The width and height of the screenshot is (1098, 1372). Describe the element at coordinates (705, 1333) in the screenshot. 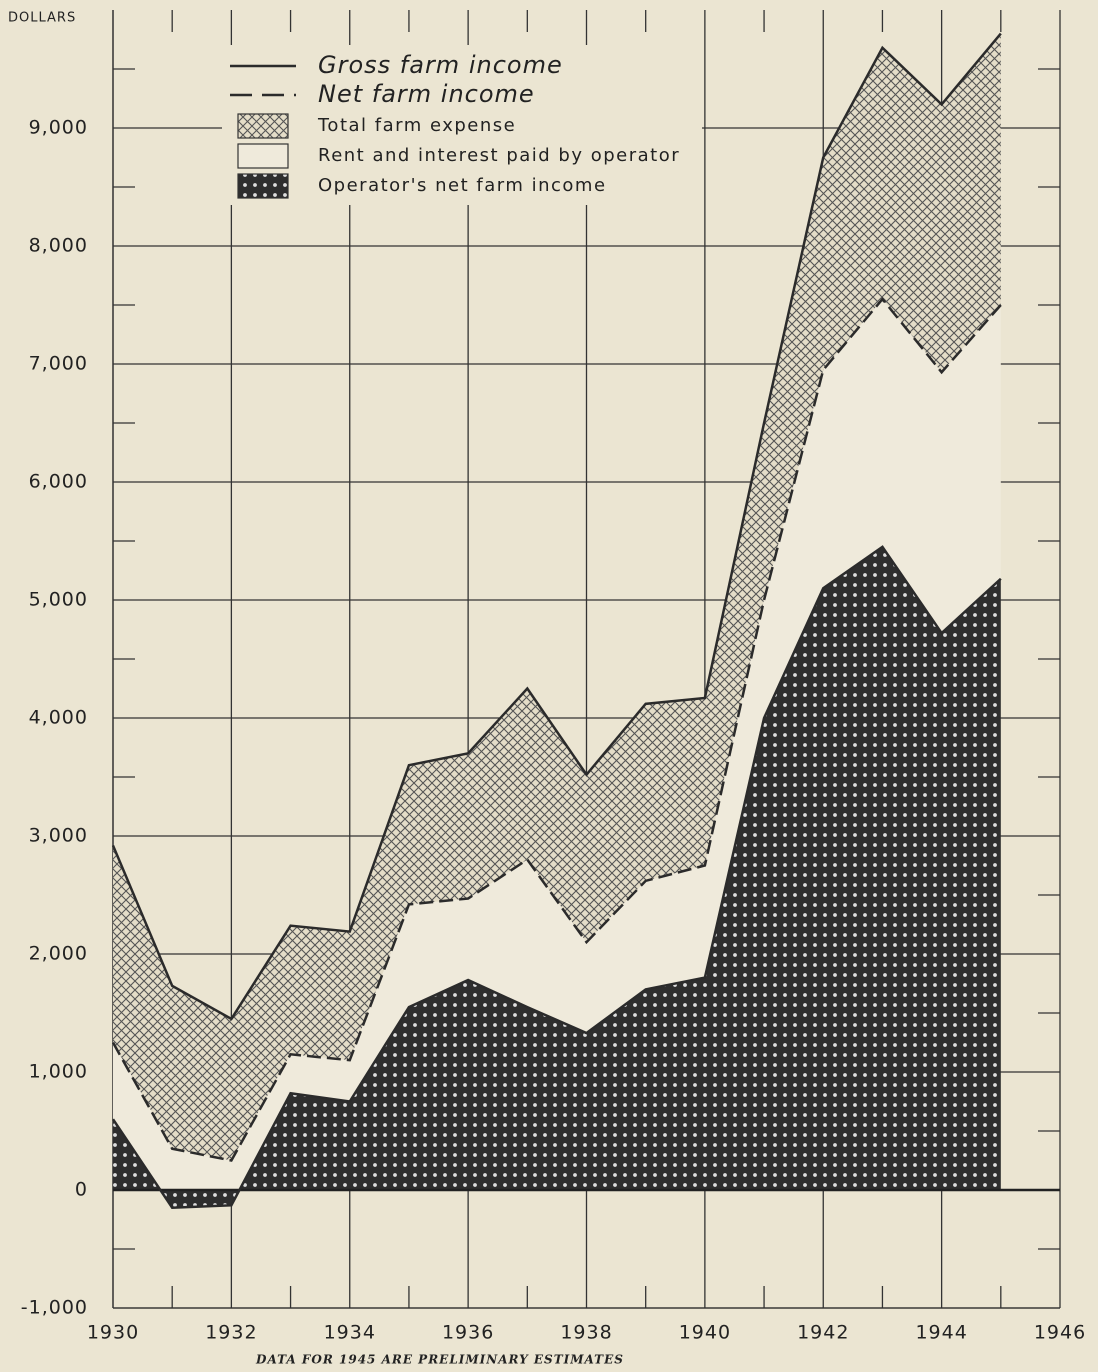

I see `x-tick-label: 1940` at that location.